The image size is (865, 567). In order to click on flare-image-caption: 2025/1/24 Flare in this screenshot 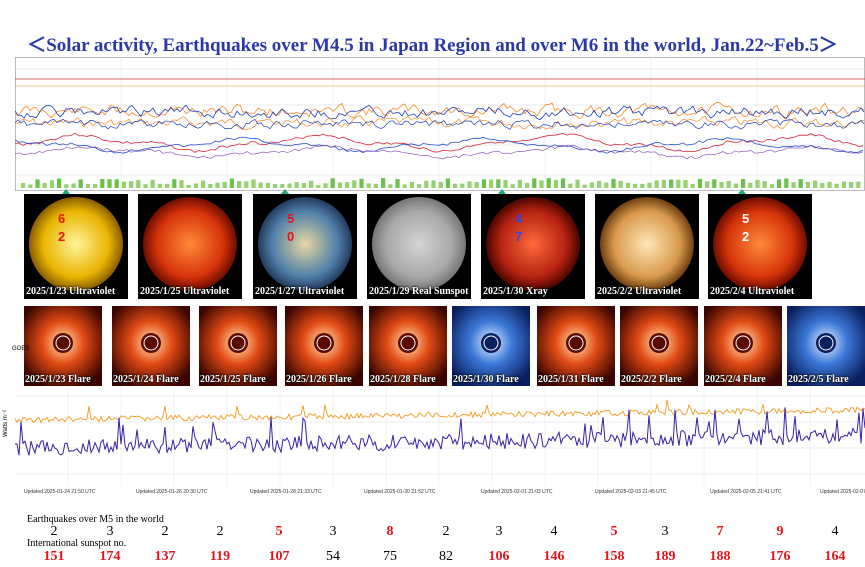, I will do `click(146, 379)`.